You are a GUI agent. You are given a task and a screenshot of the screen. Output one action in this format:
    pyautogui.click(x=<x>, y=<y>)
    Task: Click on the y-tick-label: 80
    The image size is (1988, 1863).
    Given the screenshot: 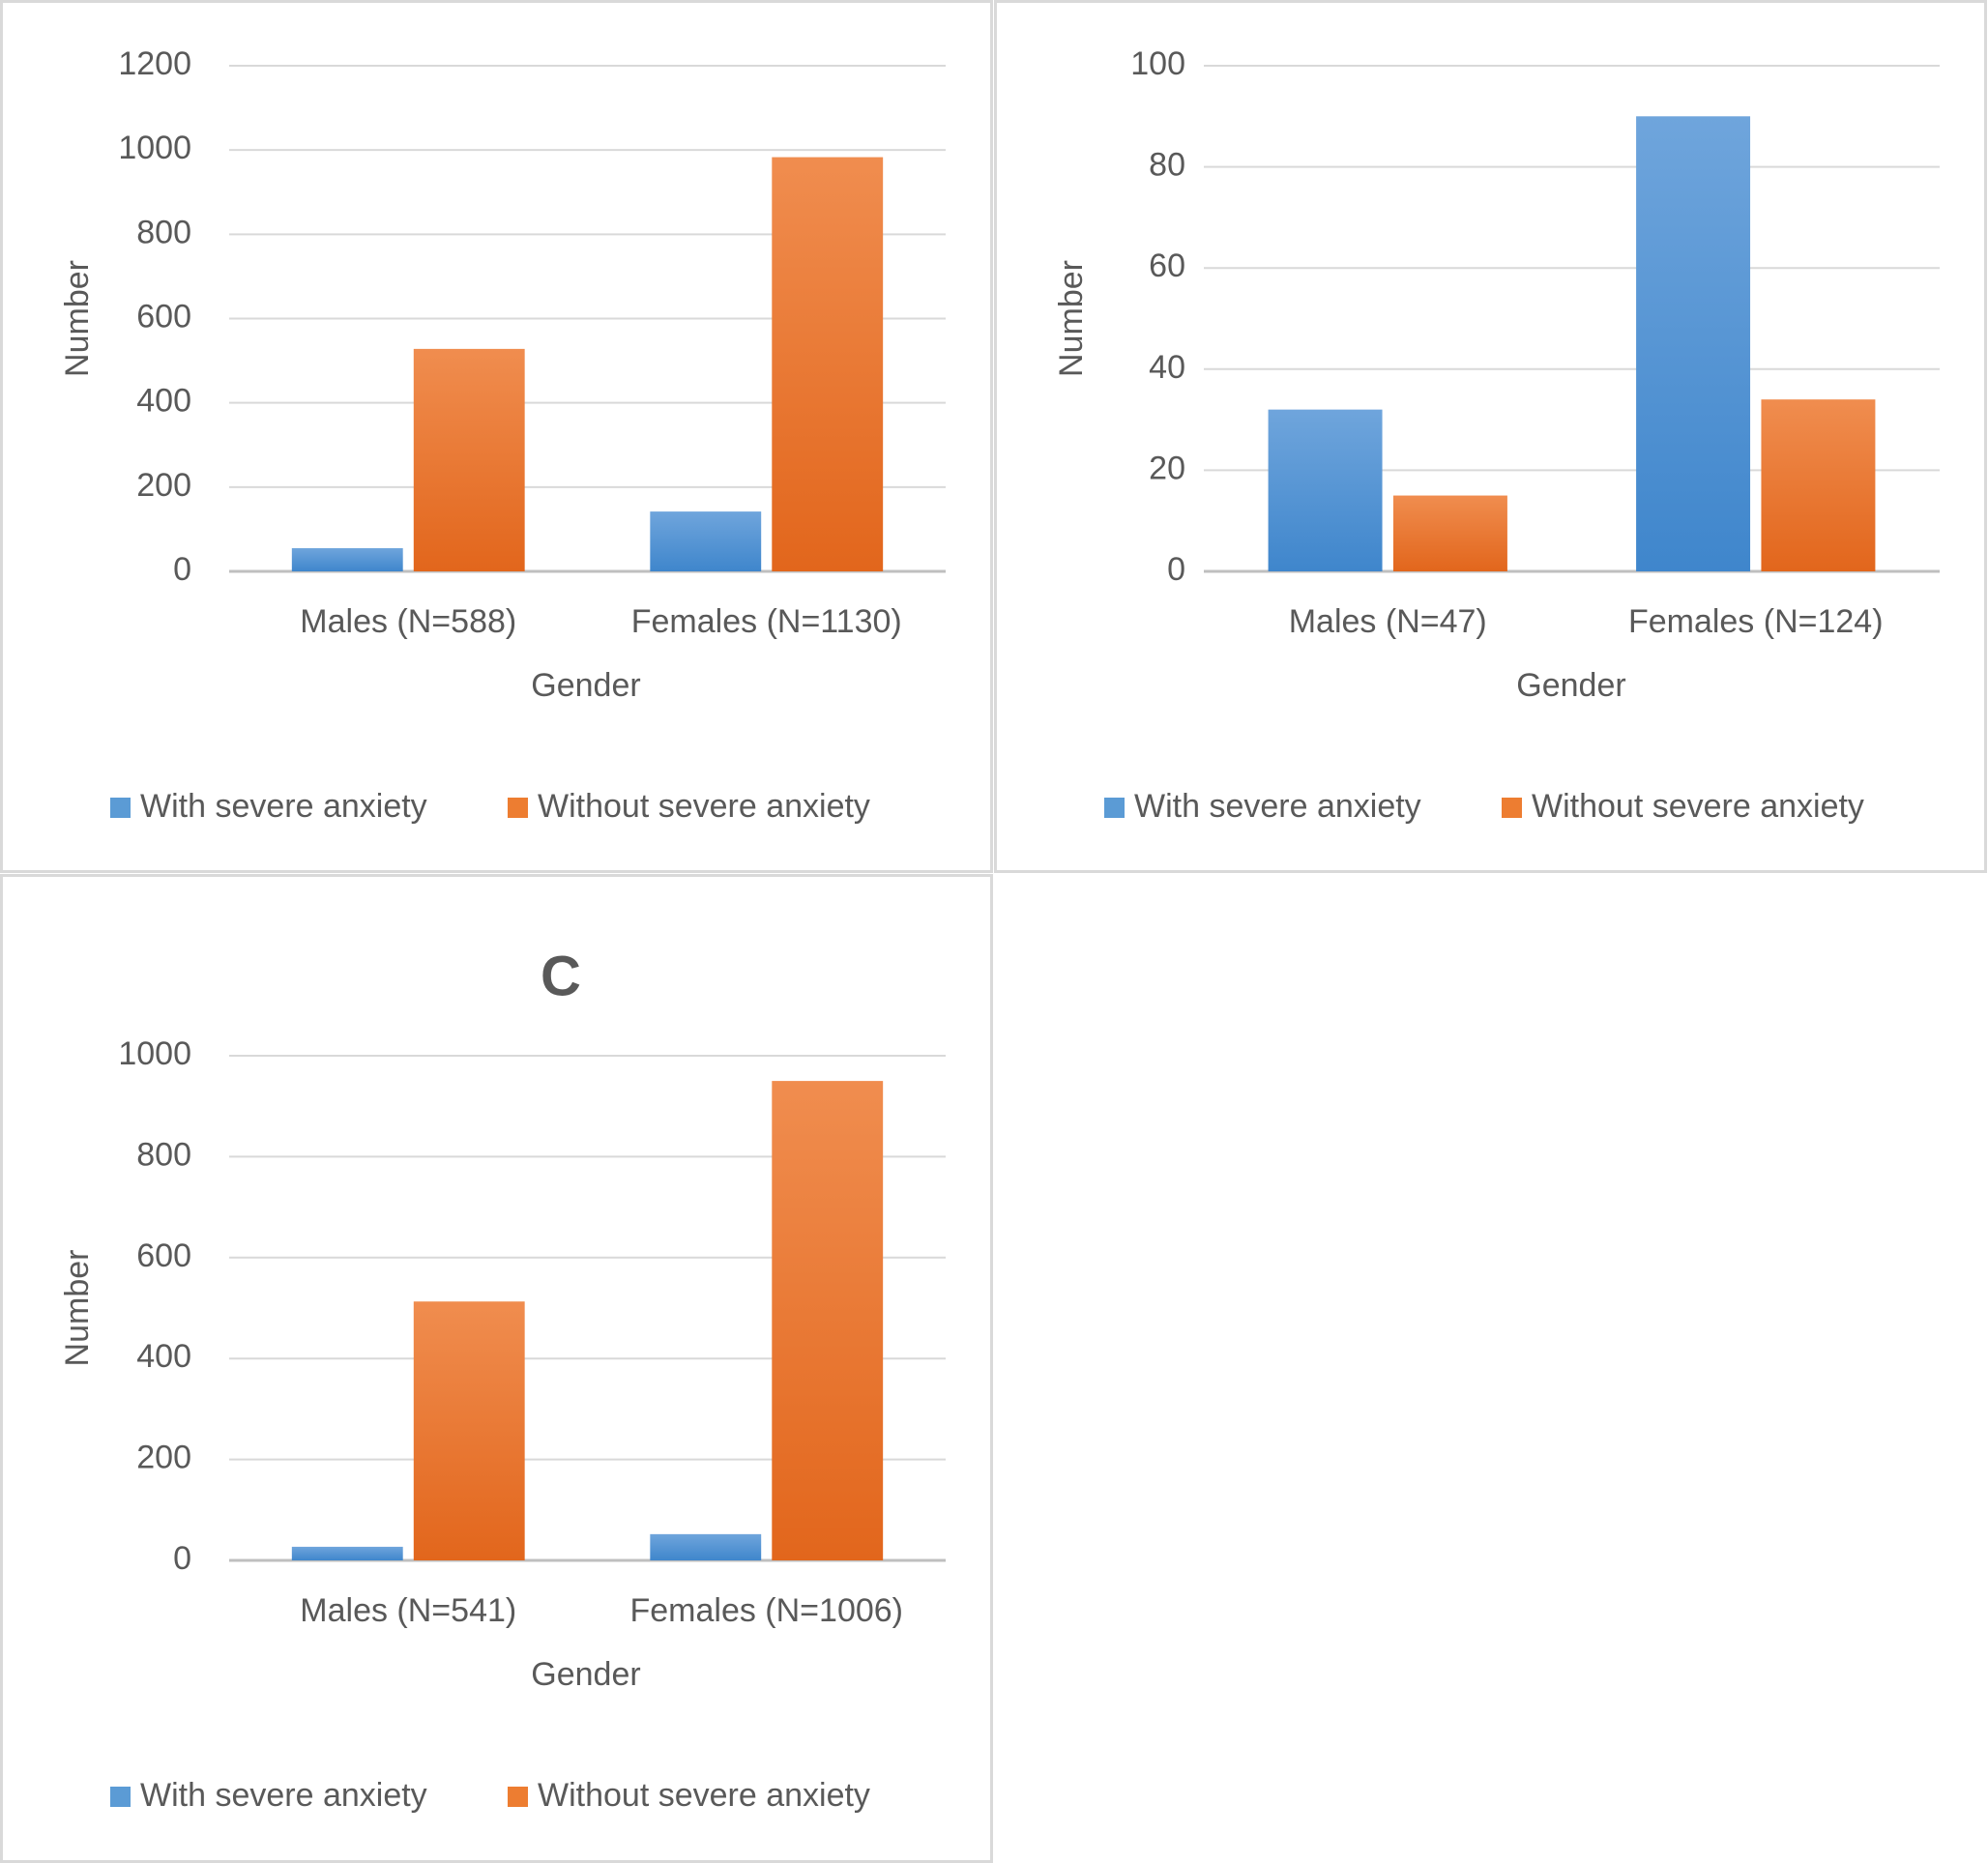 What is the action you would take?
    pyautogui.click(x=1167, y=165)
    